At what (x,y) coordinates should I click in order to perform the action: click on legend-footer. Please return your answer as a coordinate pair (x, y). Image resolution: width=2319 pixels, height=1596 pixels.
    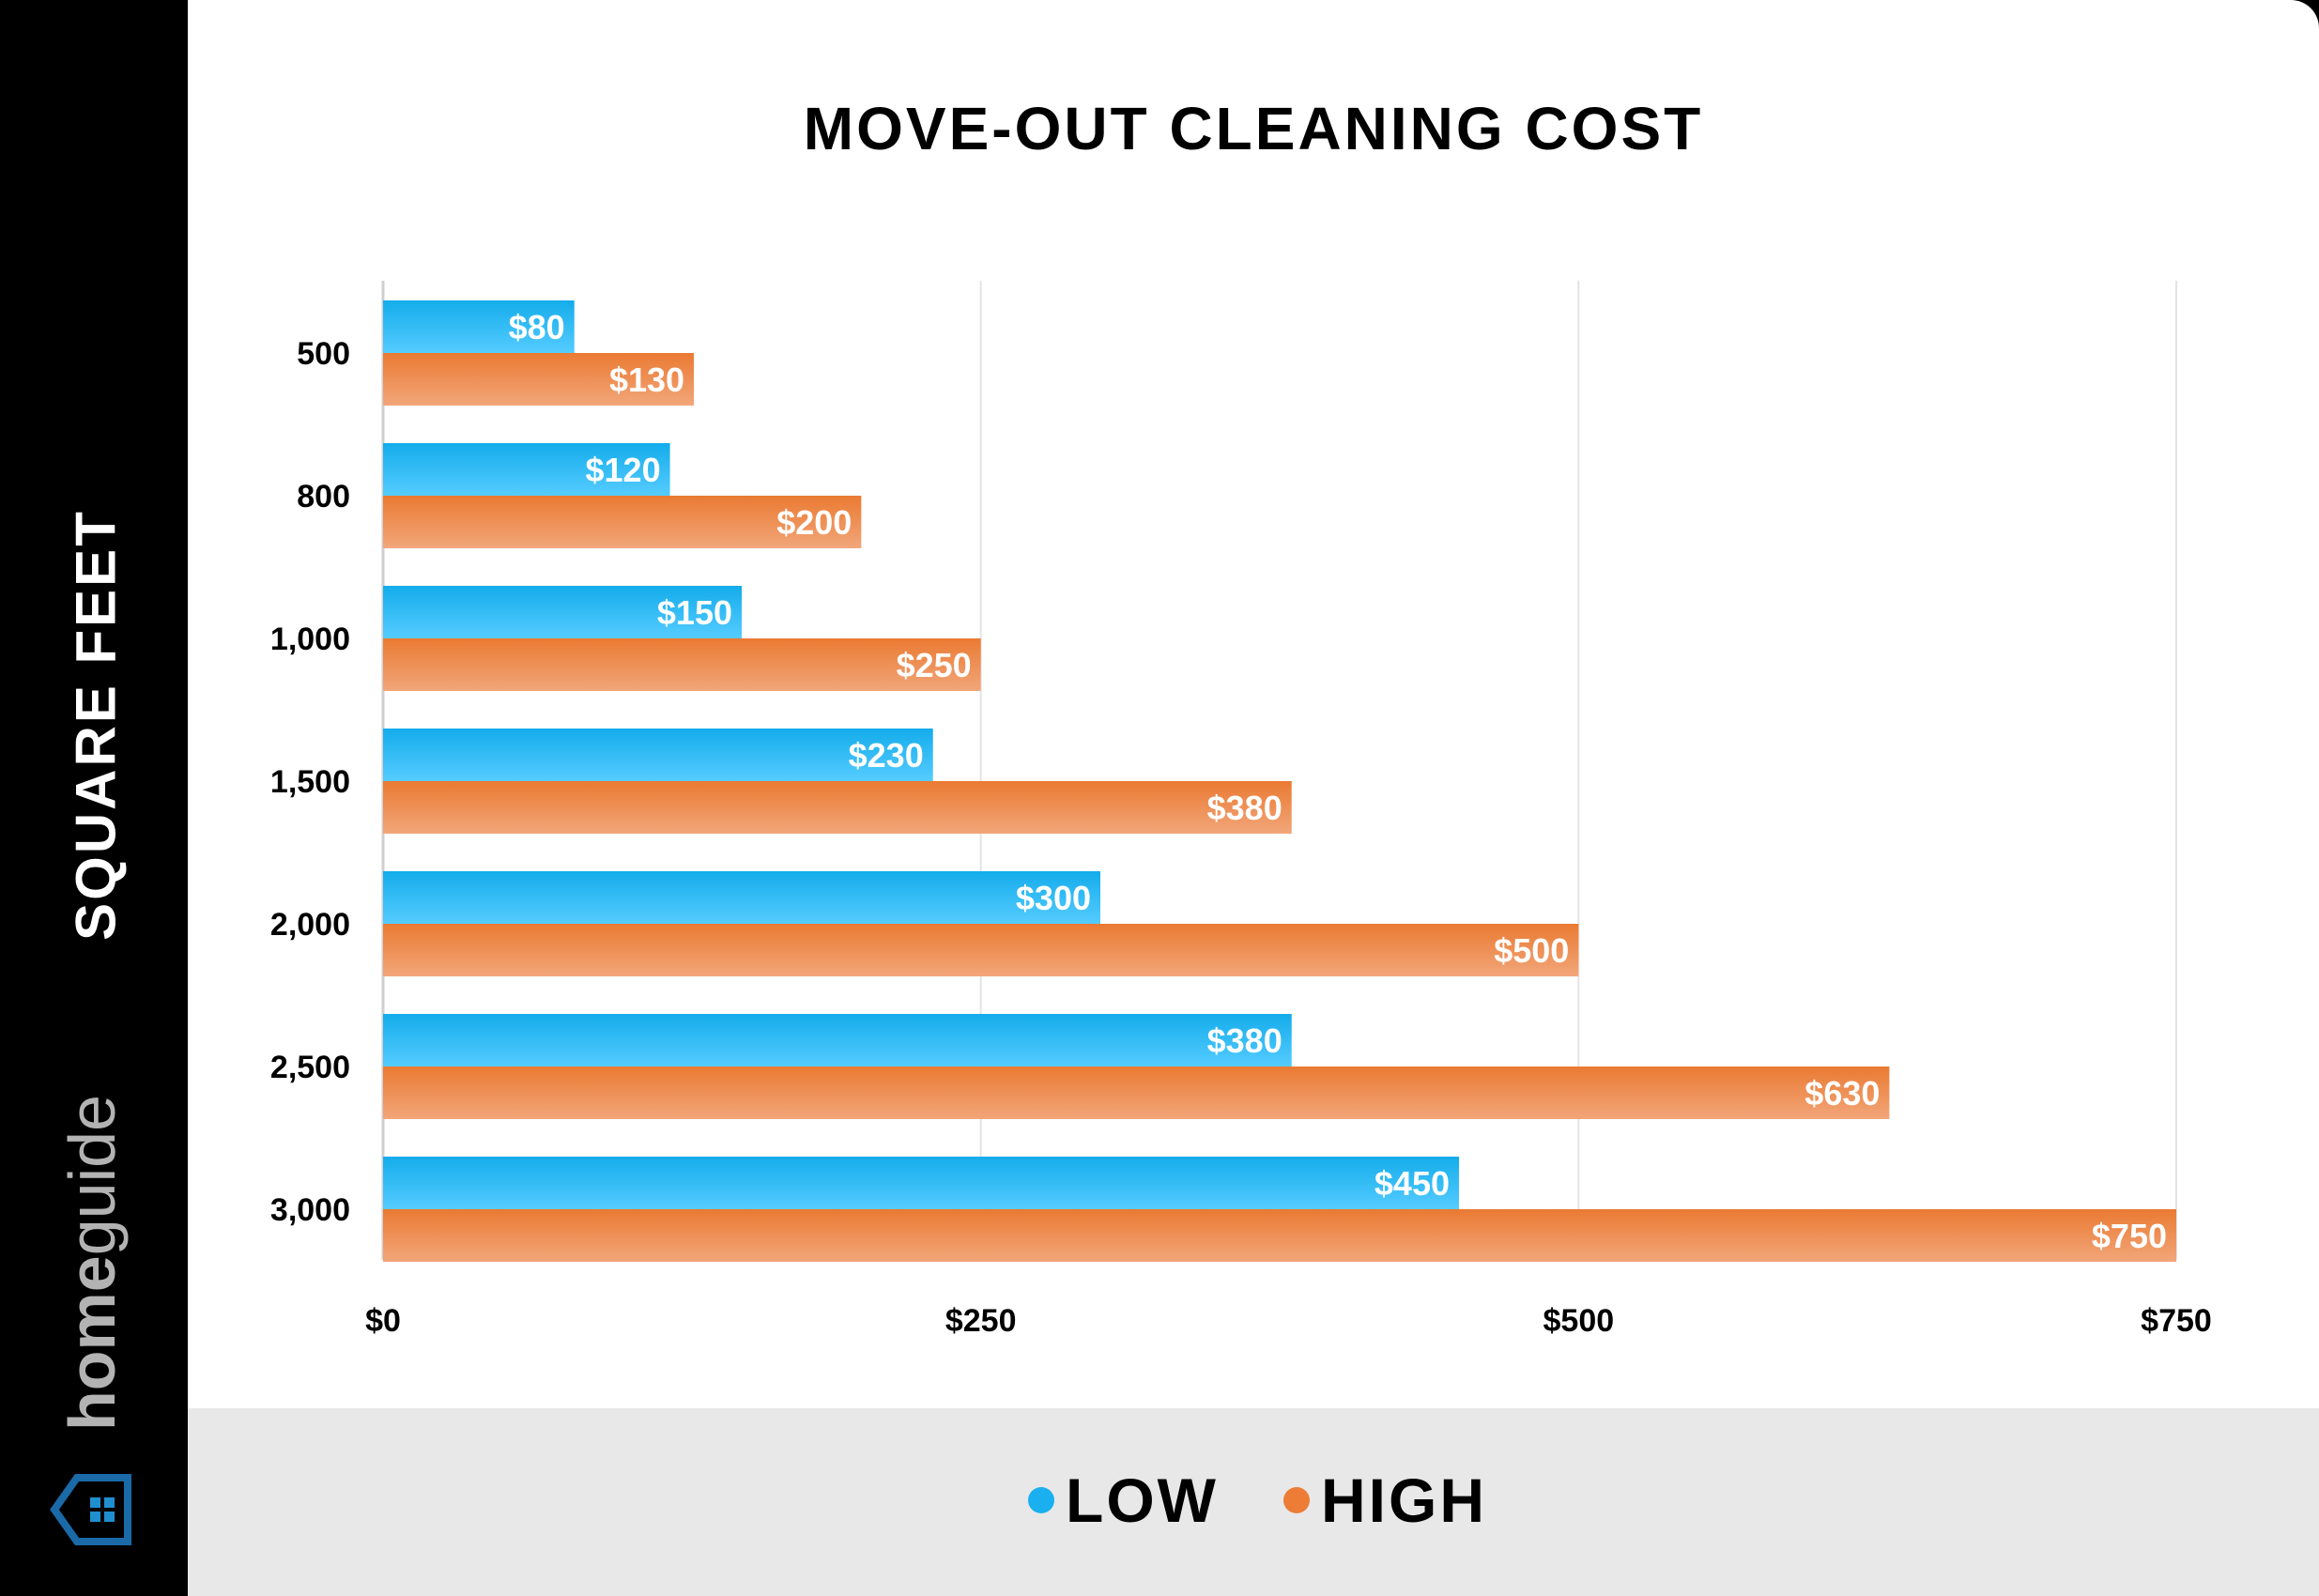
    Looking at the image, I should click on (1253, 1502).